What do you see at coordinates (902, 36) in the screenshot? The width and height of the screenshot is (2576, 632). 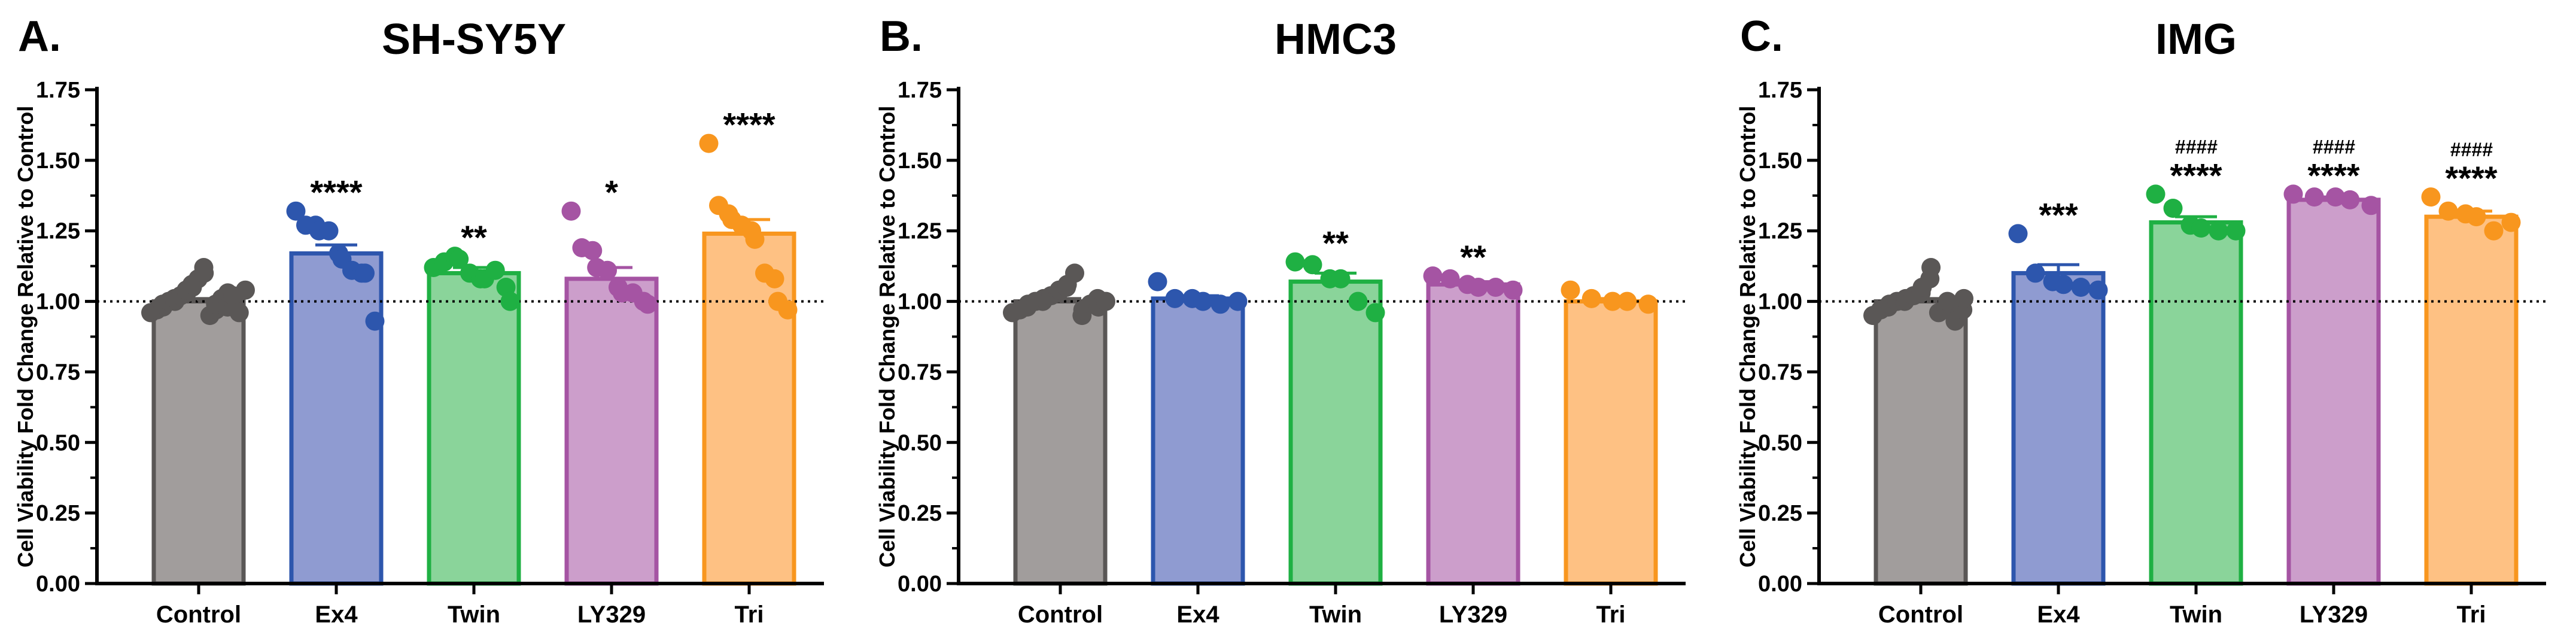 I see `panel-letter: B.` at bounding box center [902, 36].